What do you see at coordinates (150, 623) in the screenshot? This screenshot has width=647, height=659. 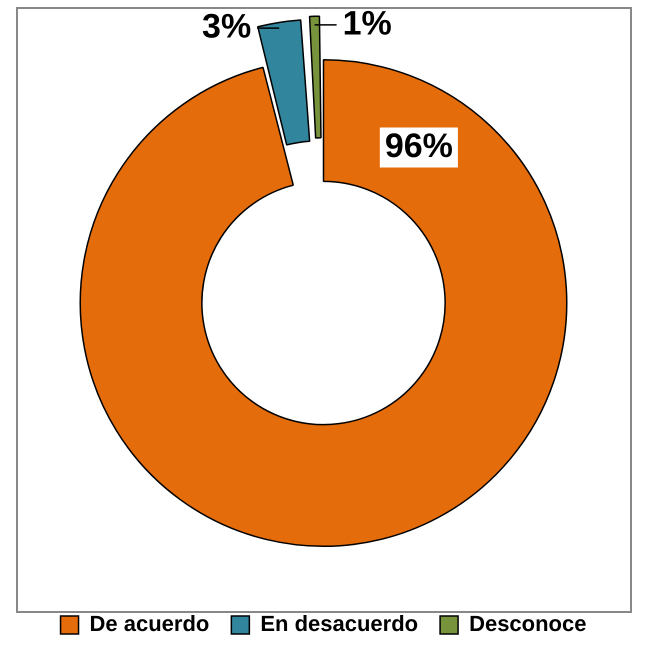 I see `legend-label: De acuerdo` at bounding box center [150, 623].